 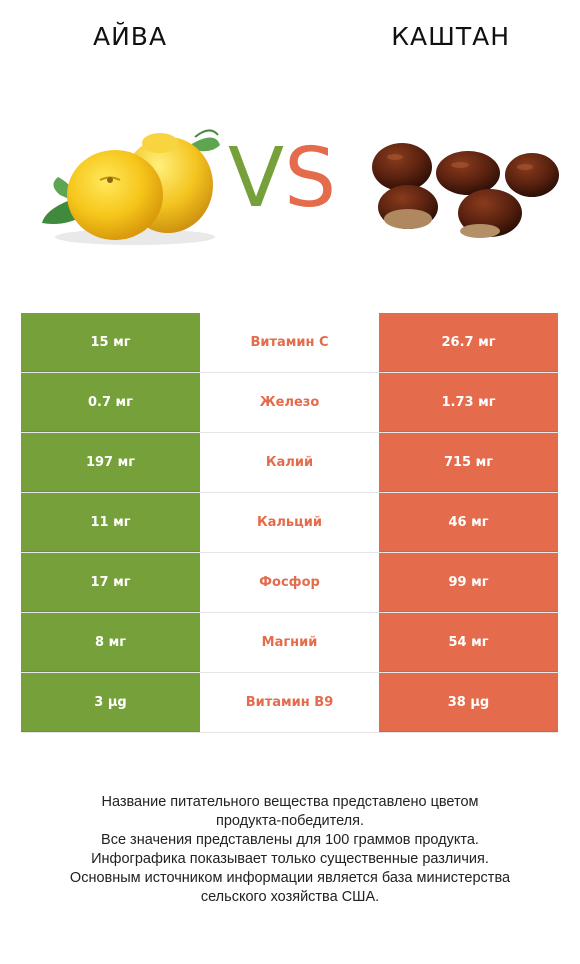 I want to click on footnote-line: продукта-победителя., so click(x=290, y=821).